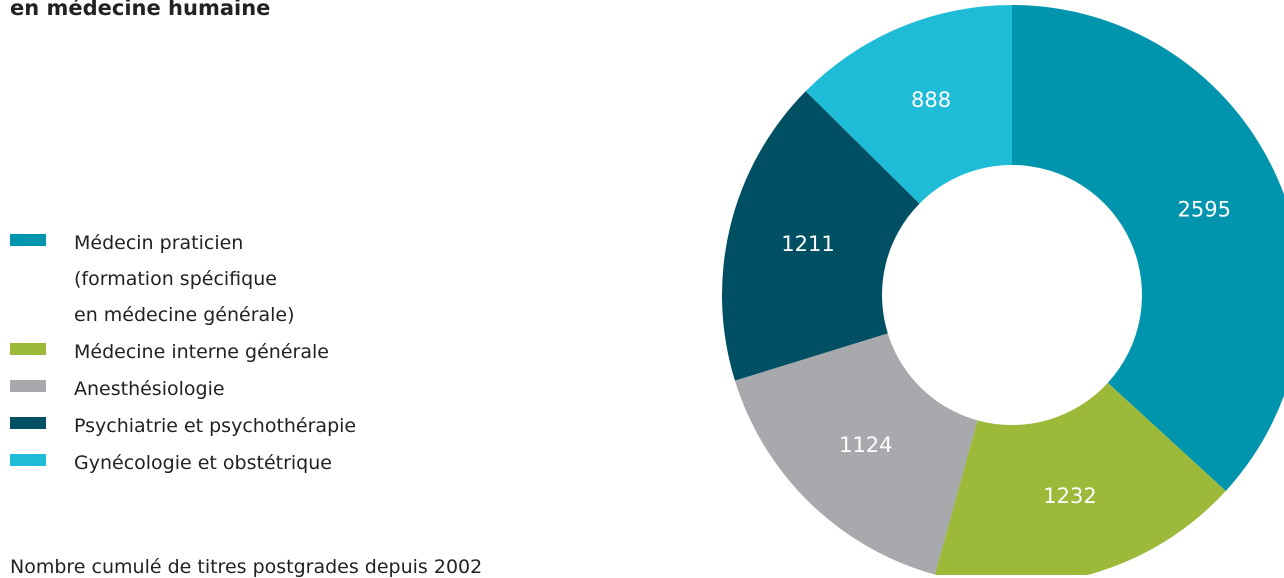  What do you see at coordinates (215, 426) in the screenshot?
I see `legend-label: Psychiatrie et psychothérapie` at bounding box center [215, 426].